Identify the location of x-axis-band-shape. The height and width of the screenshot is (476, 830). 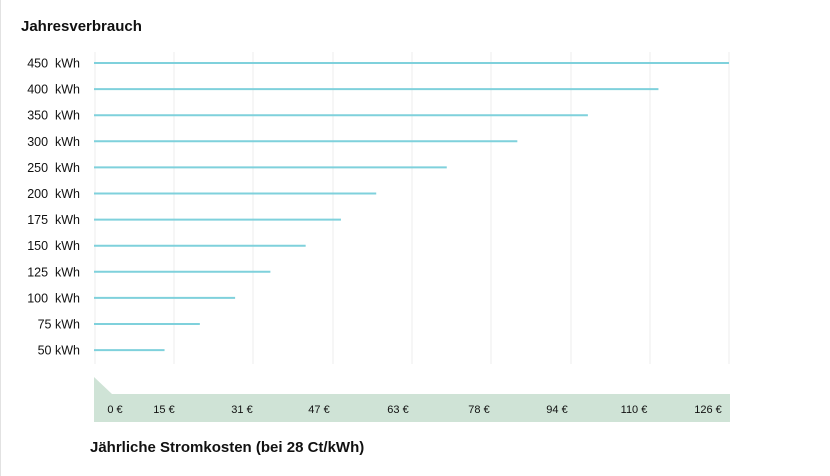
(412, 399).